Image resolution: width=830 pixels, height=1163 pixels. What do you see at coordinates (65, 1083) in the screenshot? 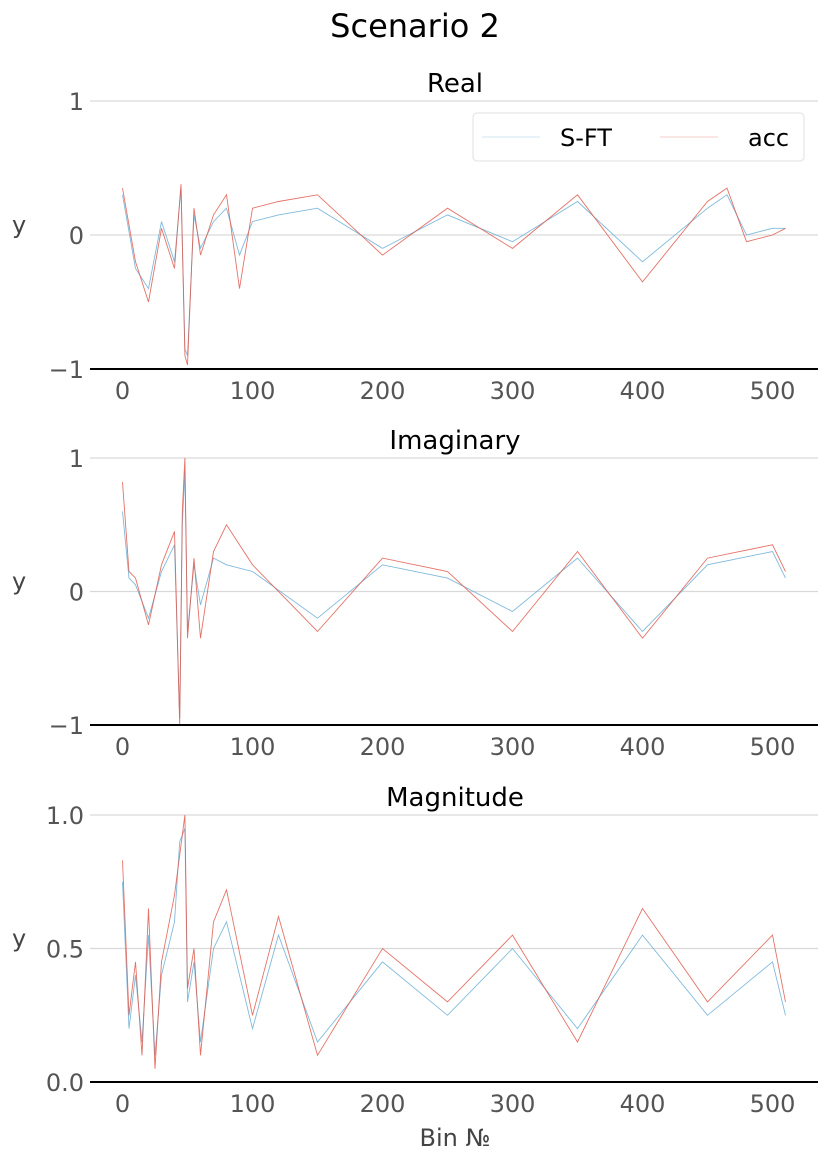
I see `y-tick-label: 0.0` at bounding box center [65, 1083].